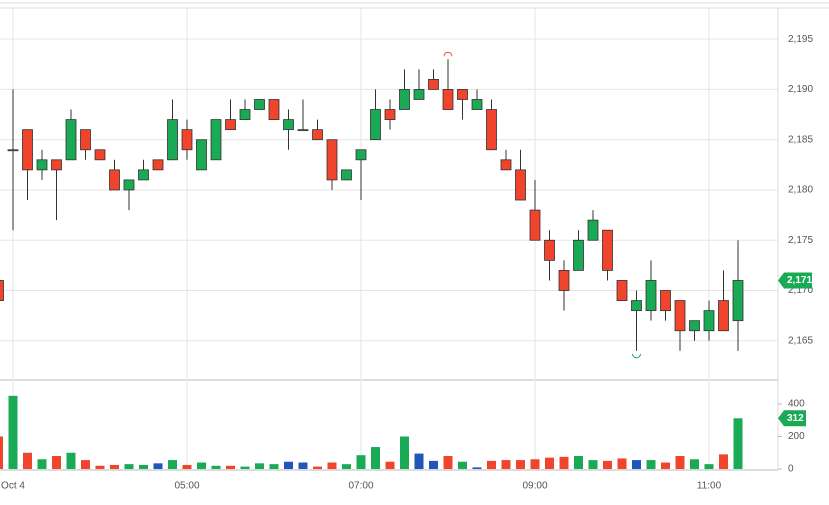 The width and height of the screenshot is (829, 505). What do you see at coordinates (799, 280) in the screenshot?
I see `last-price-label: 2,171` at bounding box center [799, 280].